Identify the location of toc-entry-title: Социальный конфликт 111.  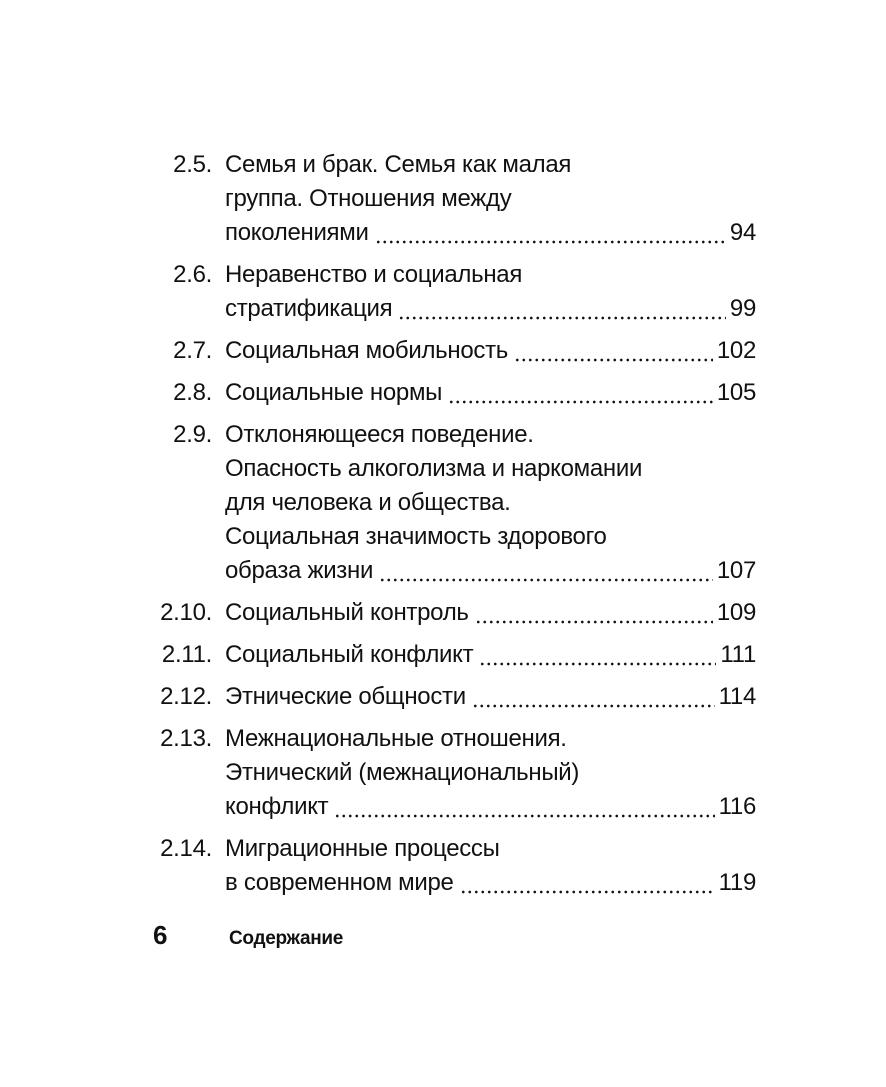
(490, 655).